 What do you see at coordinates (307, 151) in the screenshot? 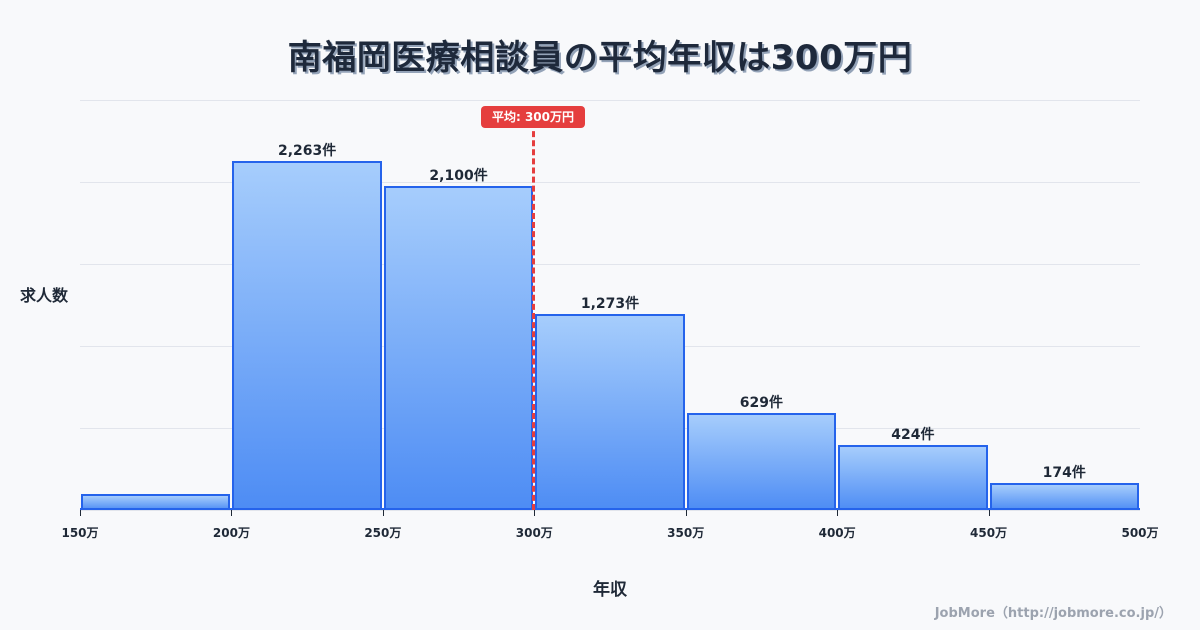
I see `bar-value-label: 2,263件` at bounding box center [307, 151].